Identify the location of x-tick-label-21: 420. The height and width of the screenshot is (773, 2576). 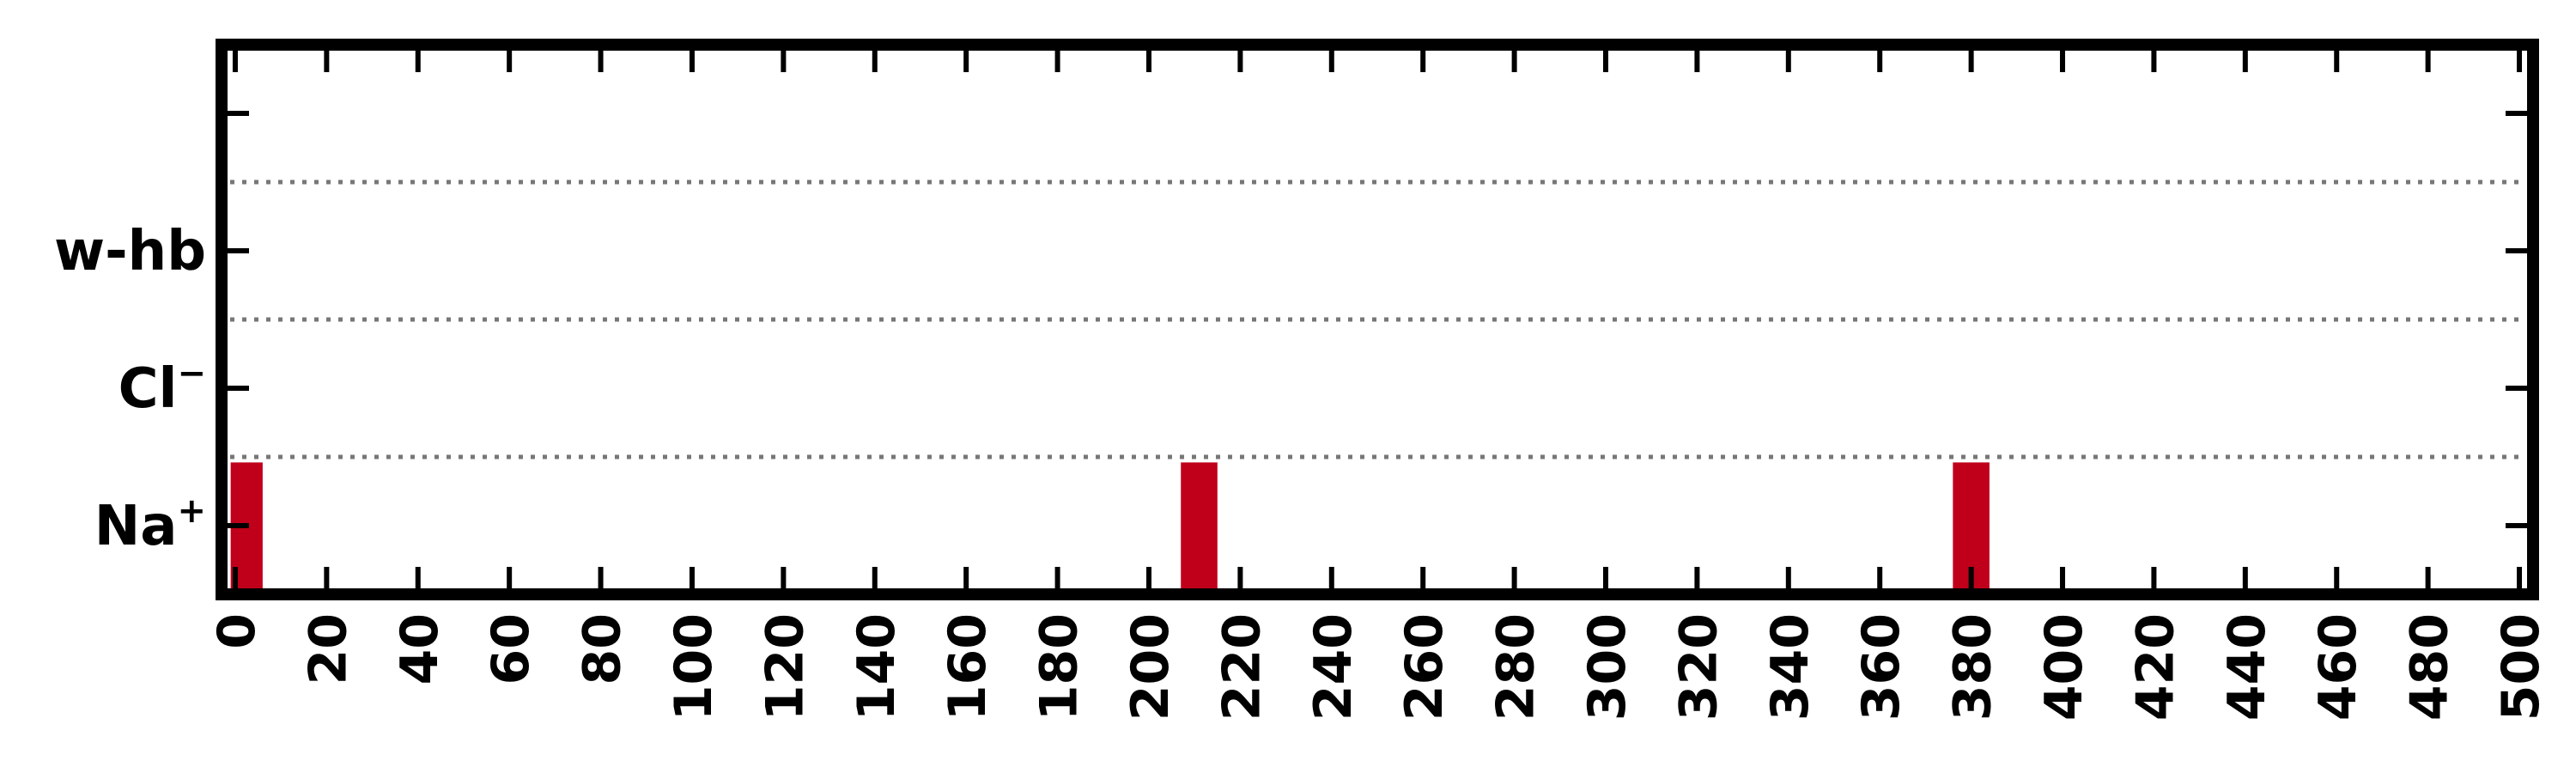
(2155, 667).